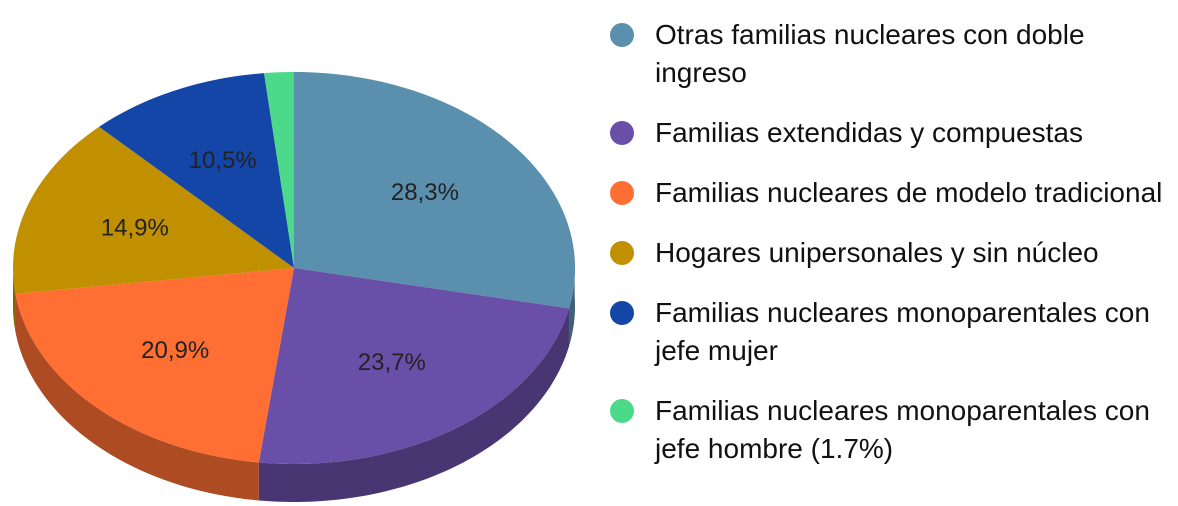 This screenshot has height=506, width=1178. I want to click on data-label: 10,5%, so click(223, 160).